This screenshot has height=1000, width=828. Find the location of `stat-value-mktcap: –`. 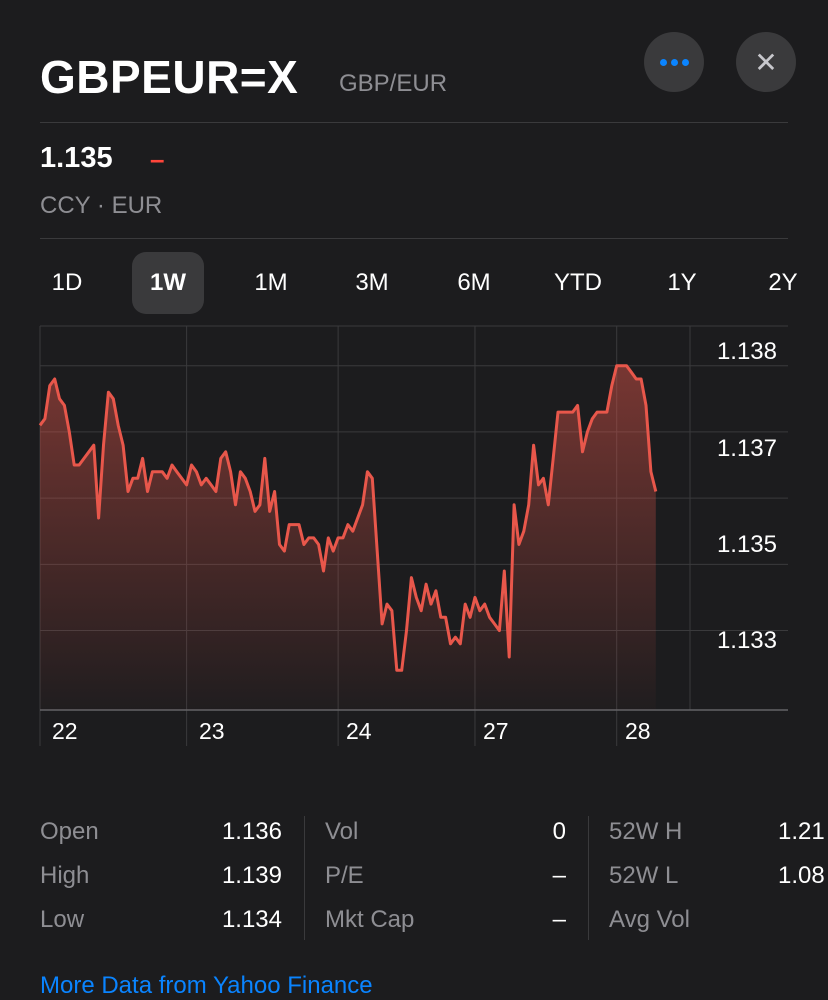

stat-value-mktcap: – is located at coordinates (559, 919).